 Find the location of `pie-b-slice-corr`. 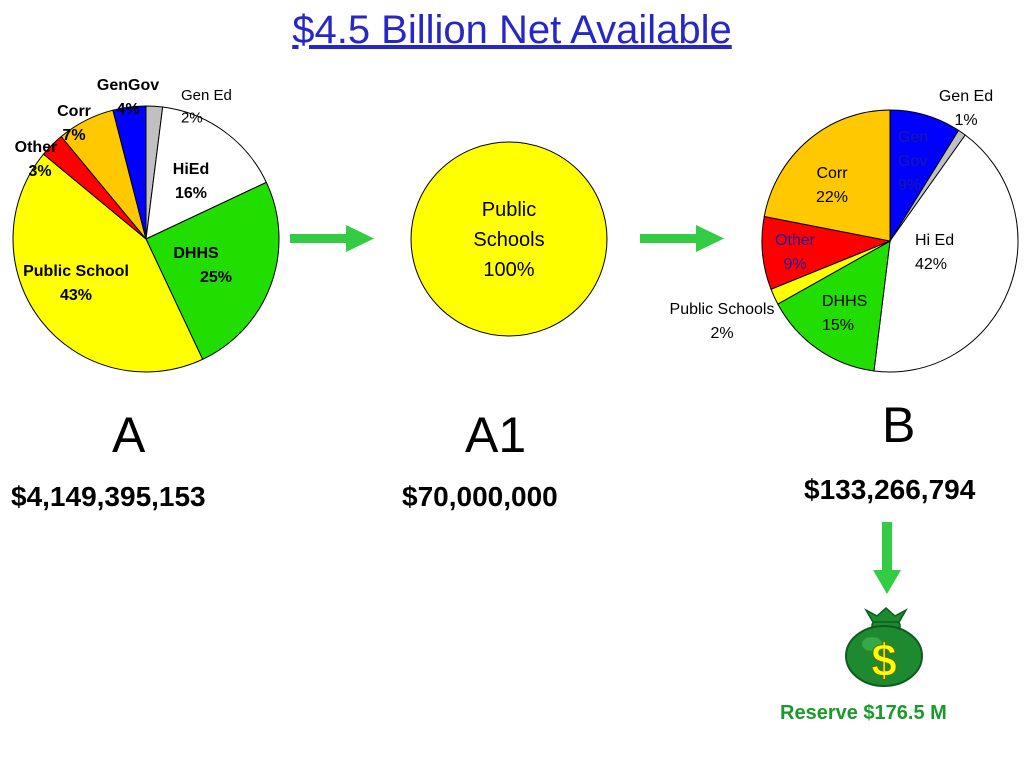

pie-b-slice-corr is located at coordinates (827, 175).